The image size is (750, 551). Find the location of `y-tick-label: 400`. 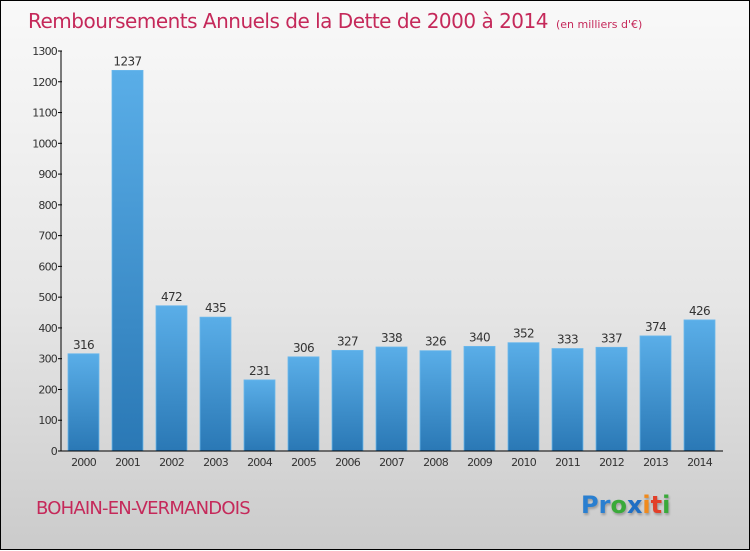

y-tick-label: 400 is located at coordinates (47, 328).